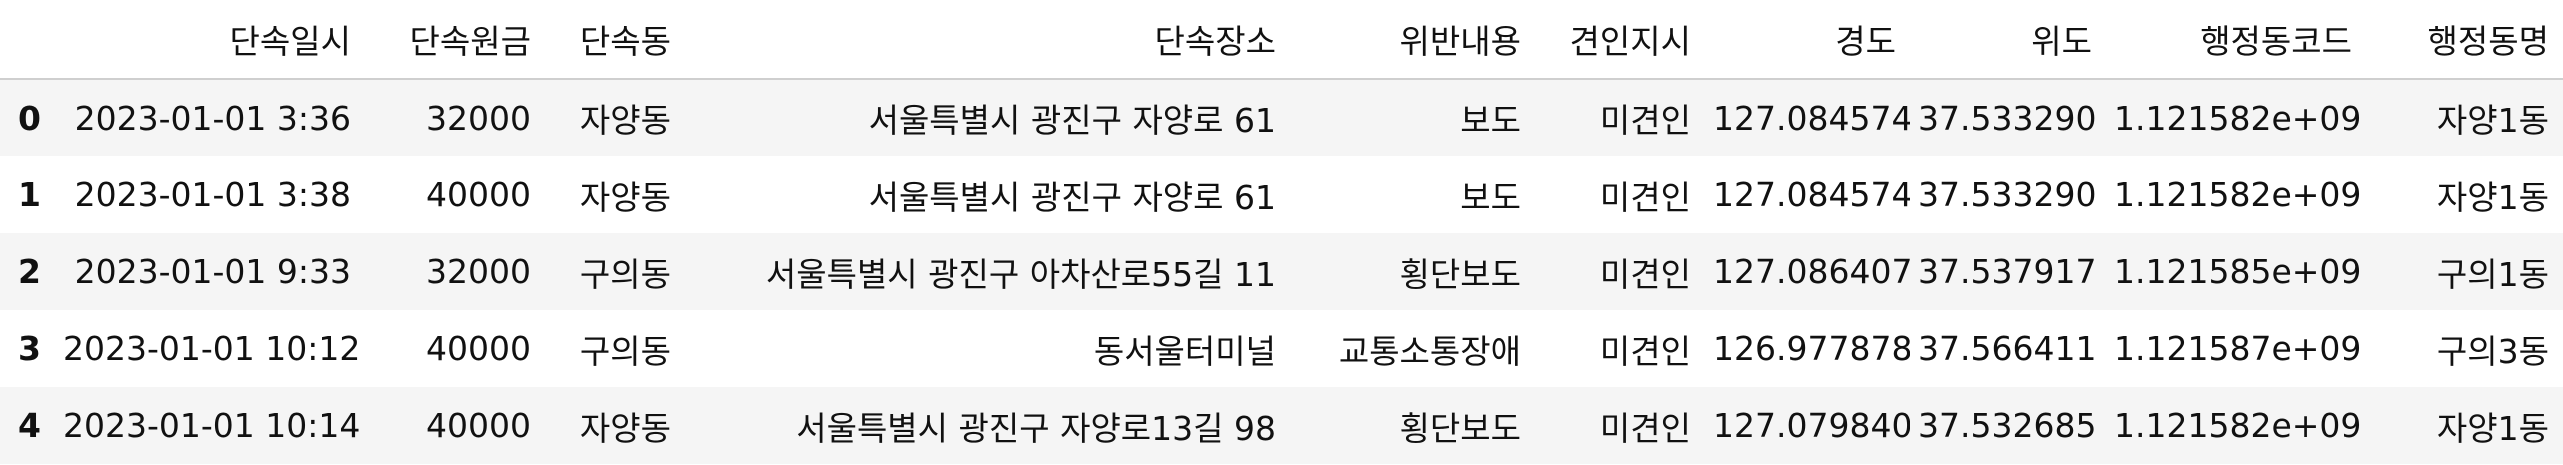  I want to click on cell-datetime: 2023-01-01 9:33, so click(212, 271).